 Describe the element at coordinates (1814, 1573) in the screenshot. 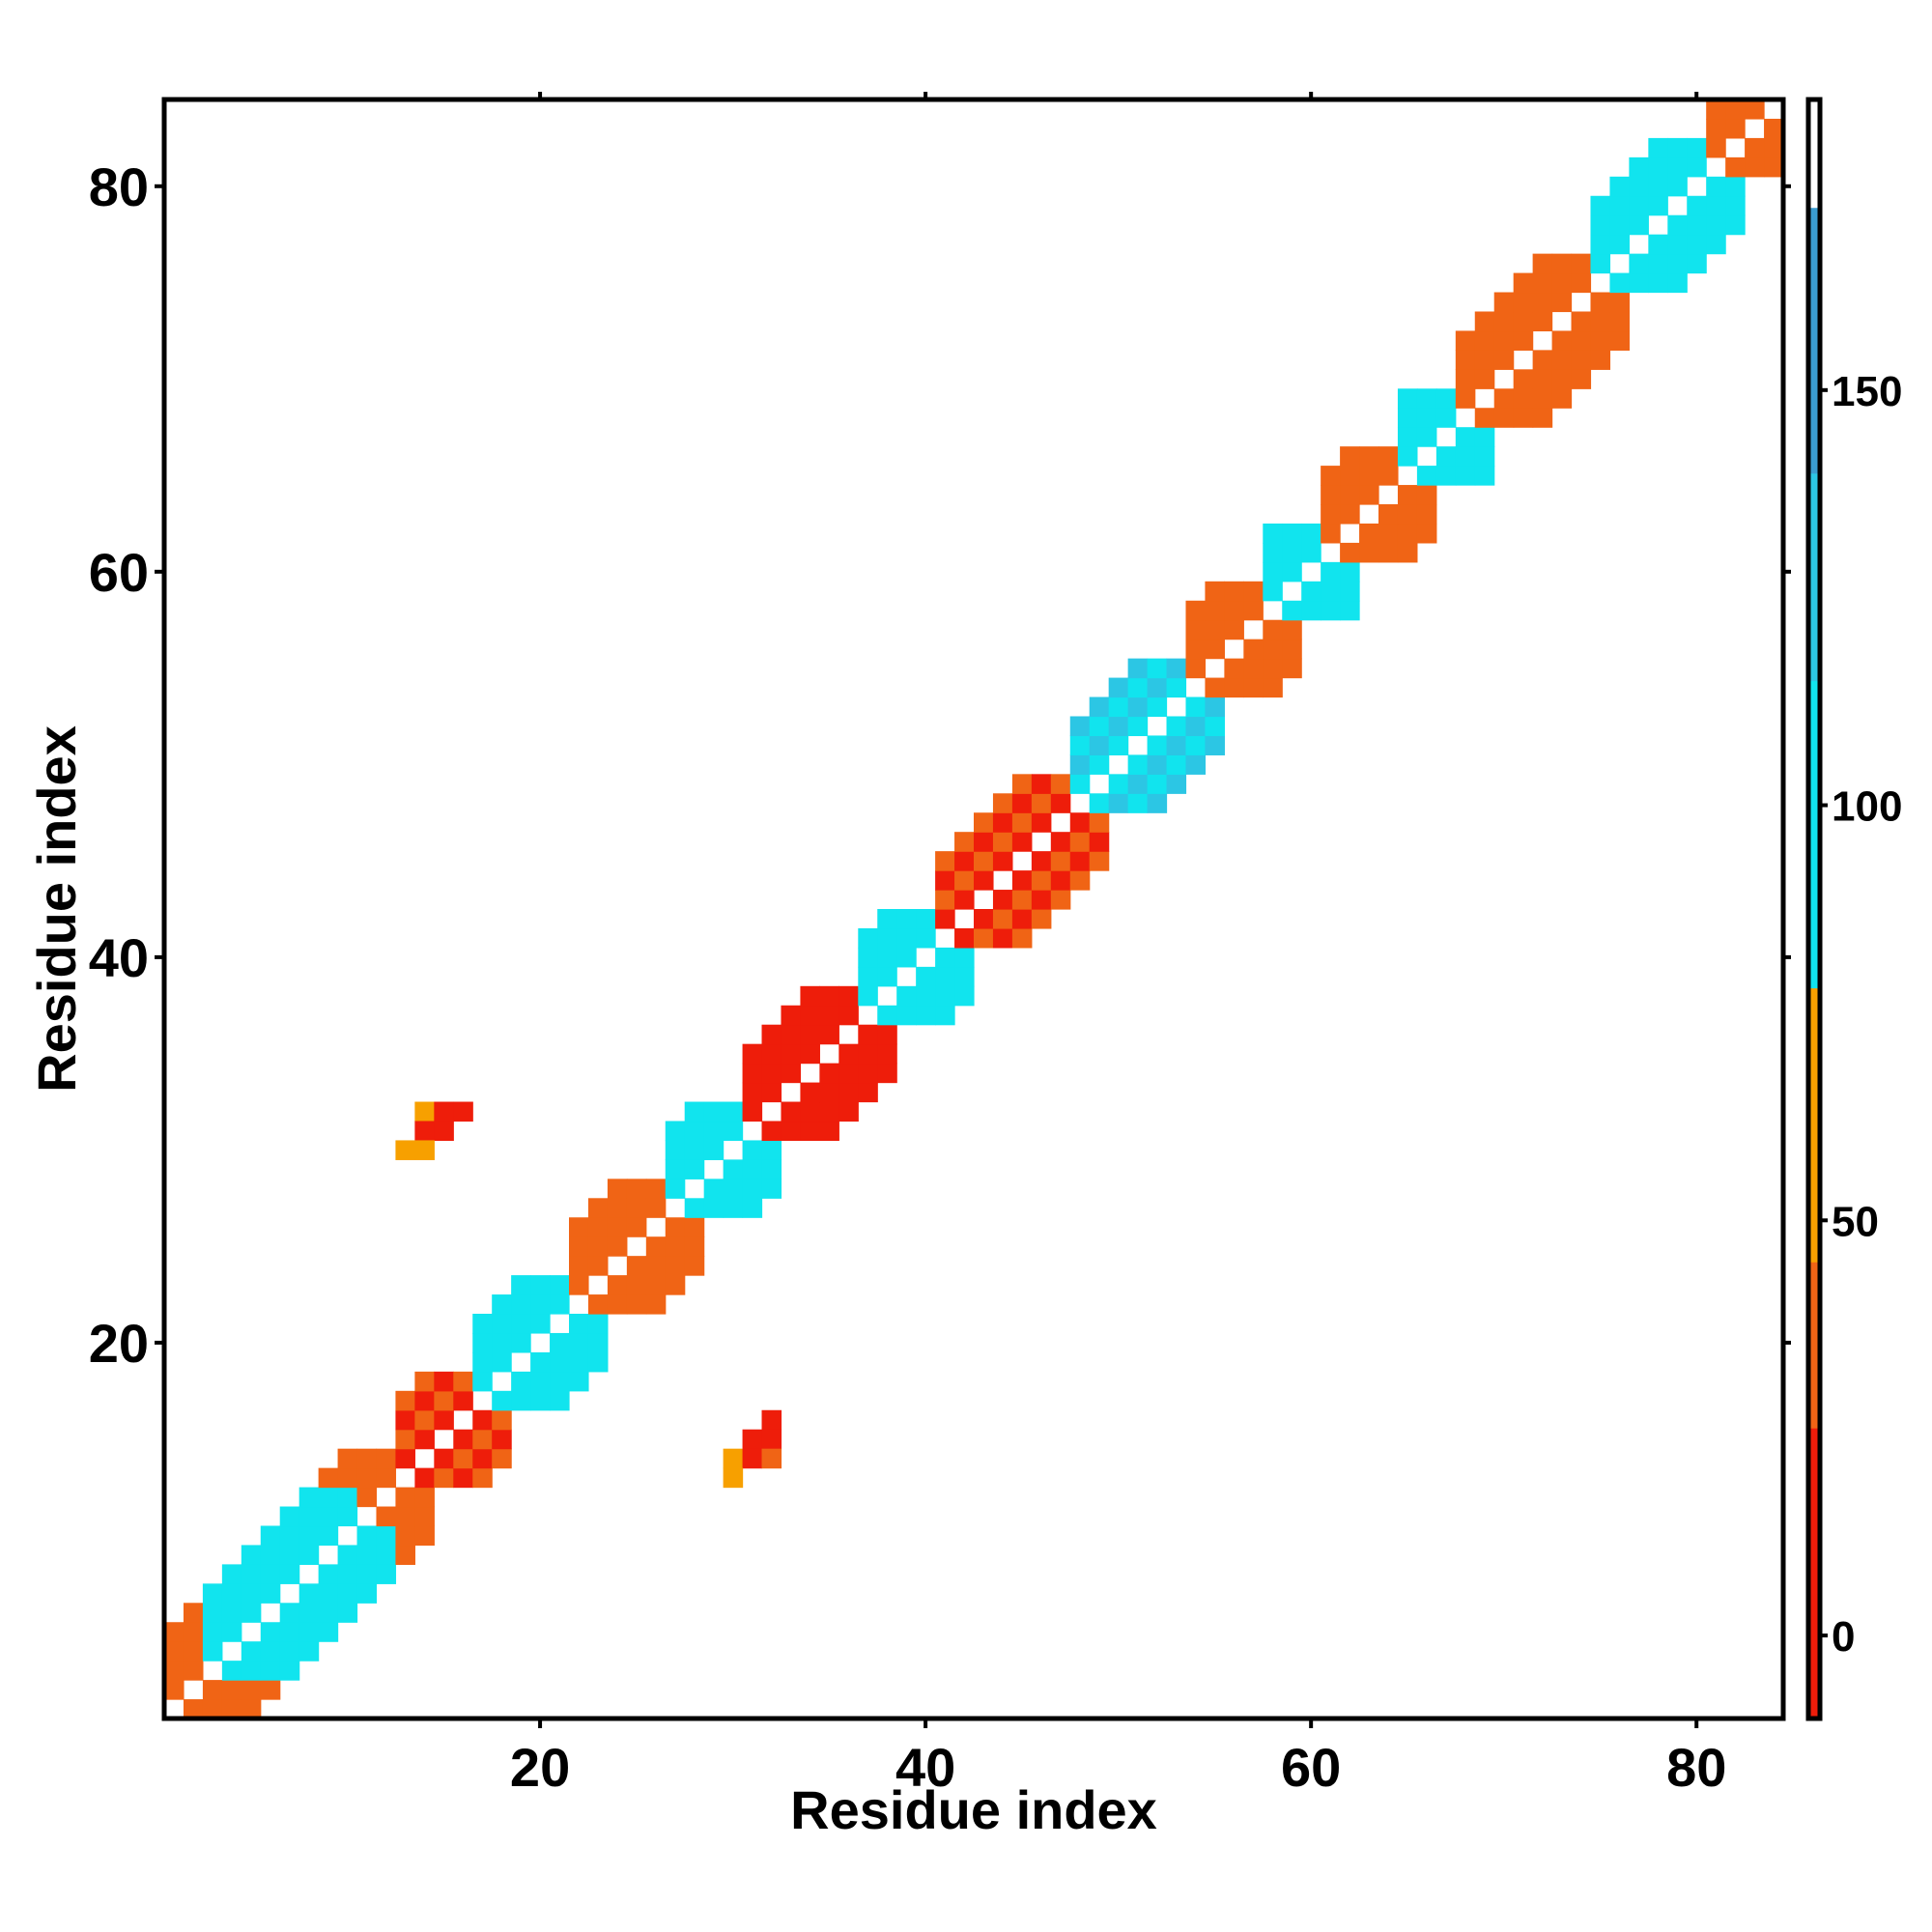

I see `colorbar-band` at that location.